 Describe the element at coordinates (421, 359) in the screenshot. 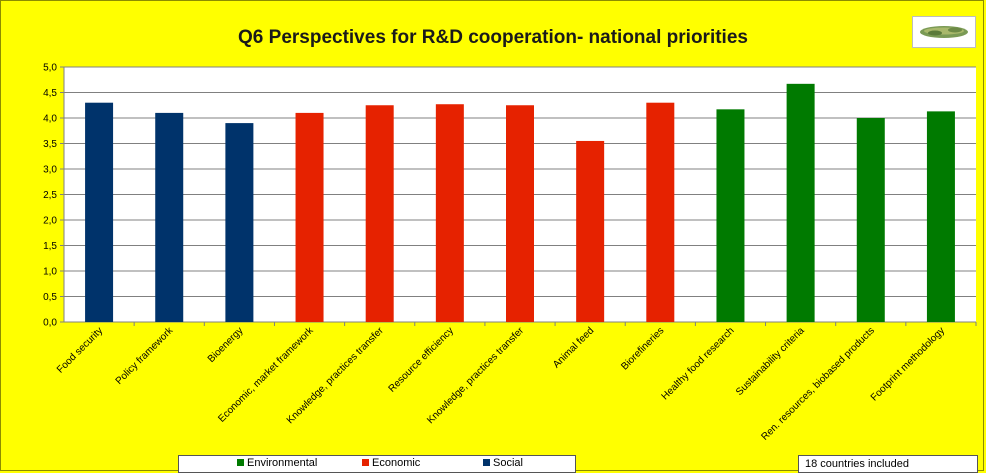

I see `x-tick-label: Resource efficiency` at that location.